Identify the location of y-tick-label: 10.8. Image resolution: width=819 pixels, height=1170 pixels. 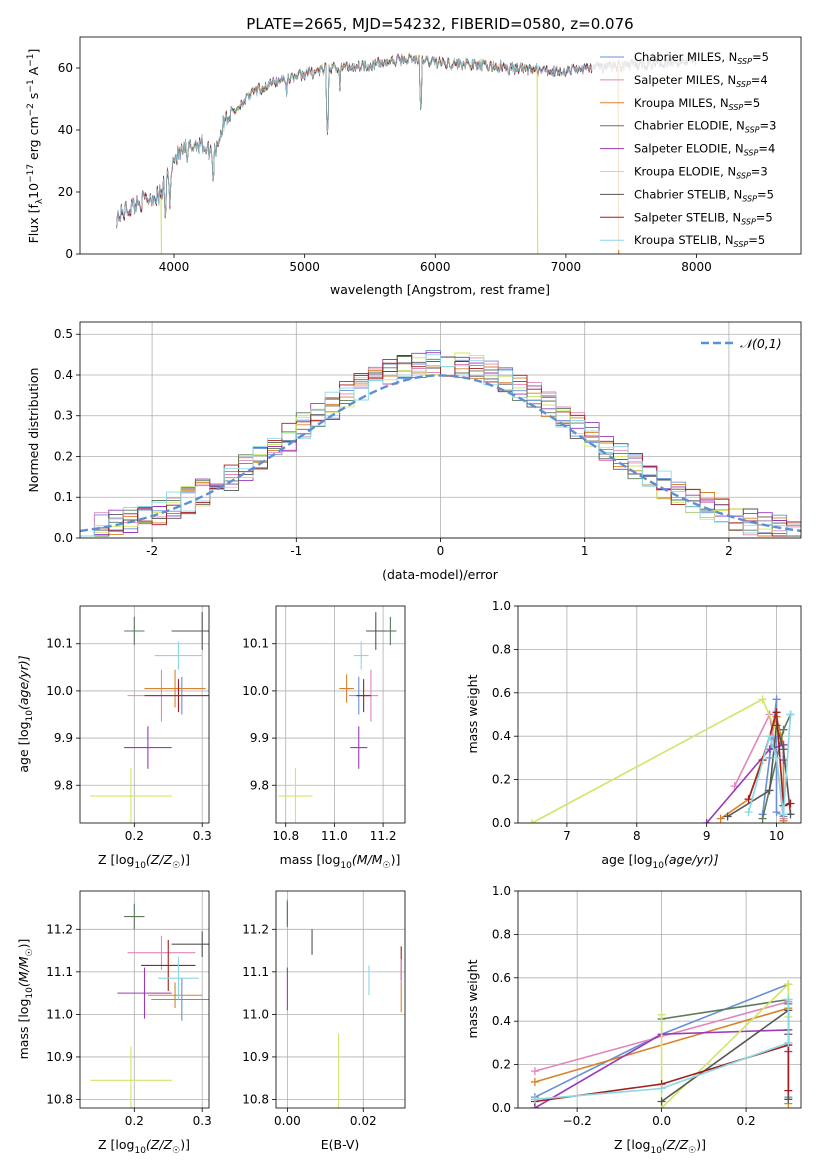
(59, 1099).